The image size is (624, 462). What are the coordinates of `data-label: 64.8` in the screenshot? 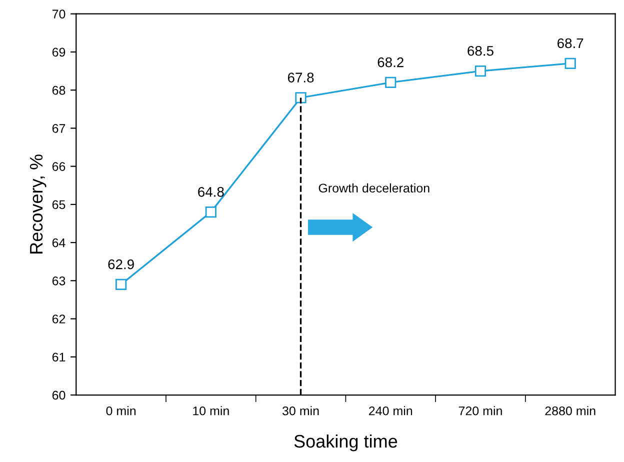 It's located at (211, 191).